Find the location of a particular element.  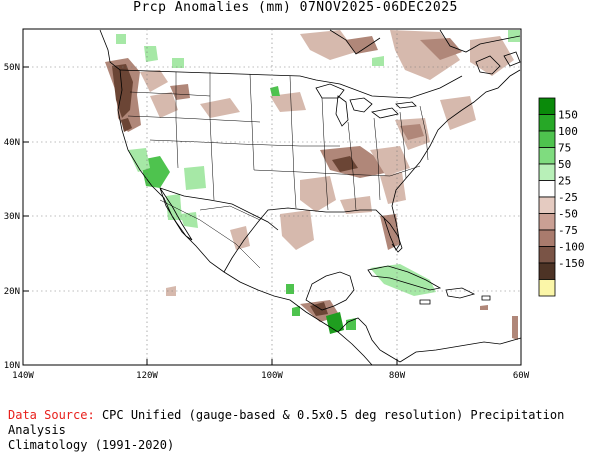

colorbar-label: 75 is located at coordinates (564, 148).